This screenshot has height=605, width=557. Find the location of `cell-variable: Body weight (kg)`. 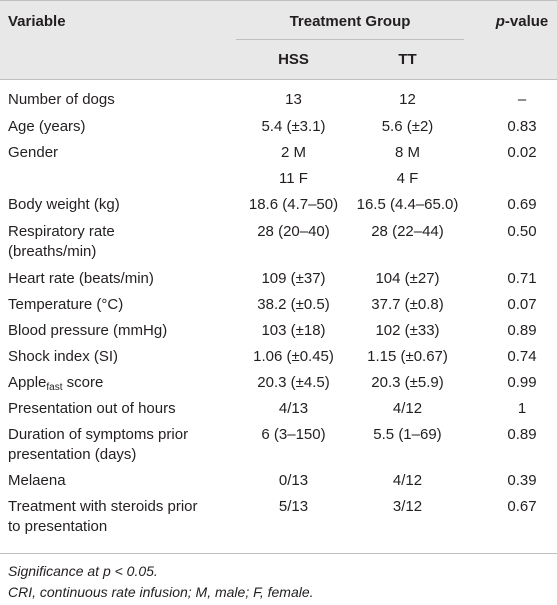

cell-variable: Body weight (kg) is located at coordinates (64, 204).